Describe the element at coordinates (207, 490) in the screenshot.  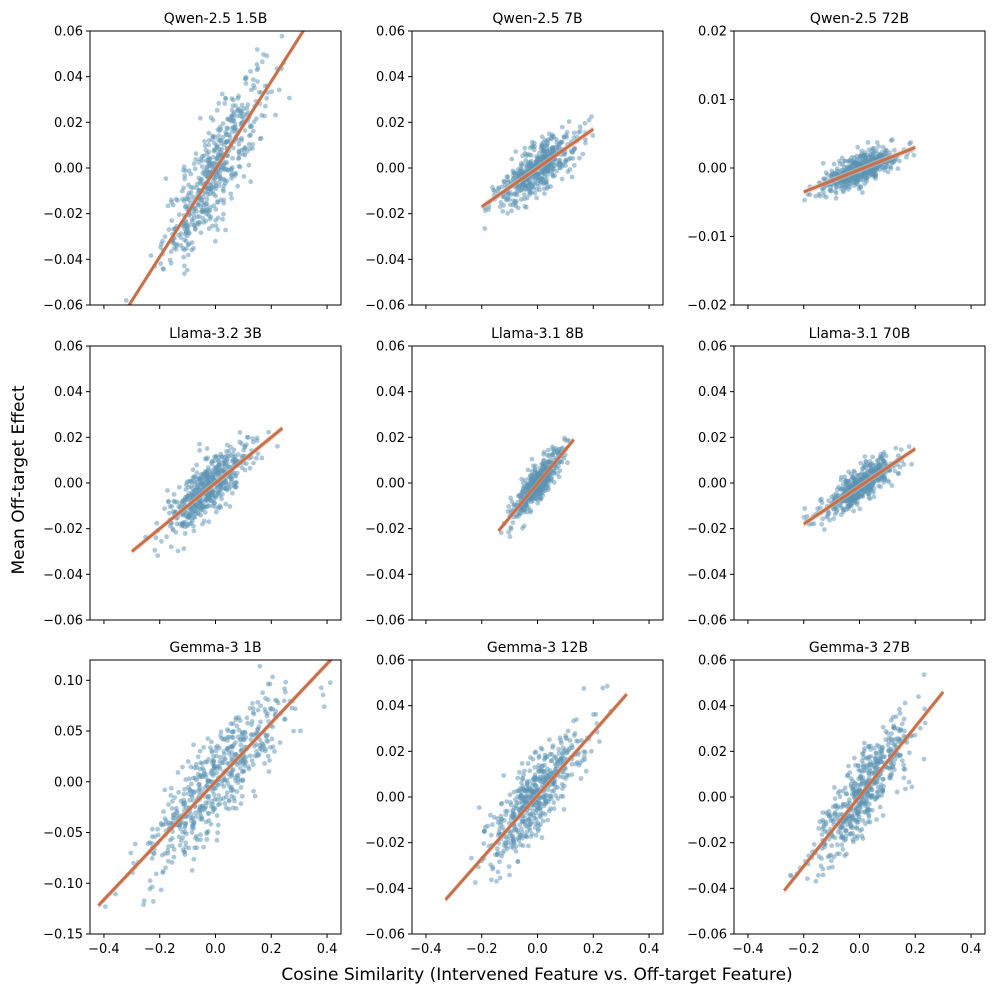
I see `panel-4-fit-line` at that location.